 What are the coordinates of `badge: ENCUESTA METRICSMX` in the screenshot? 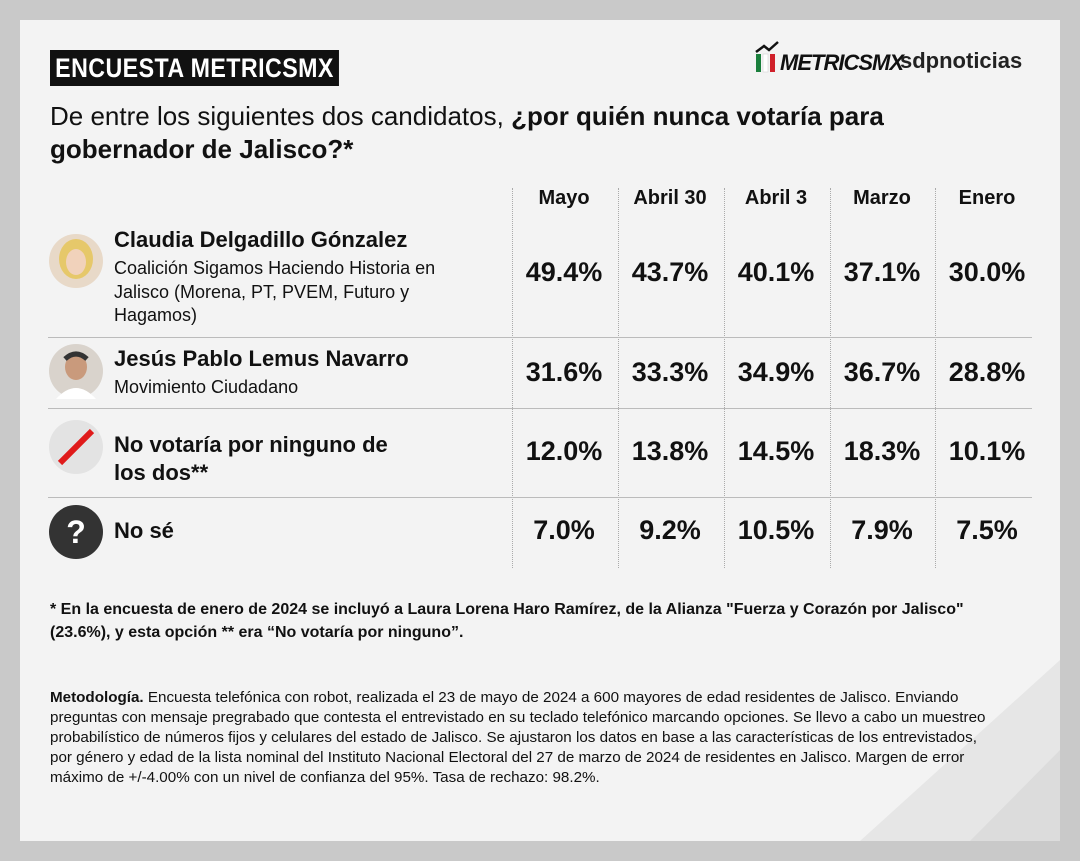 It's located at (194, 68).